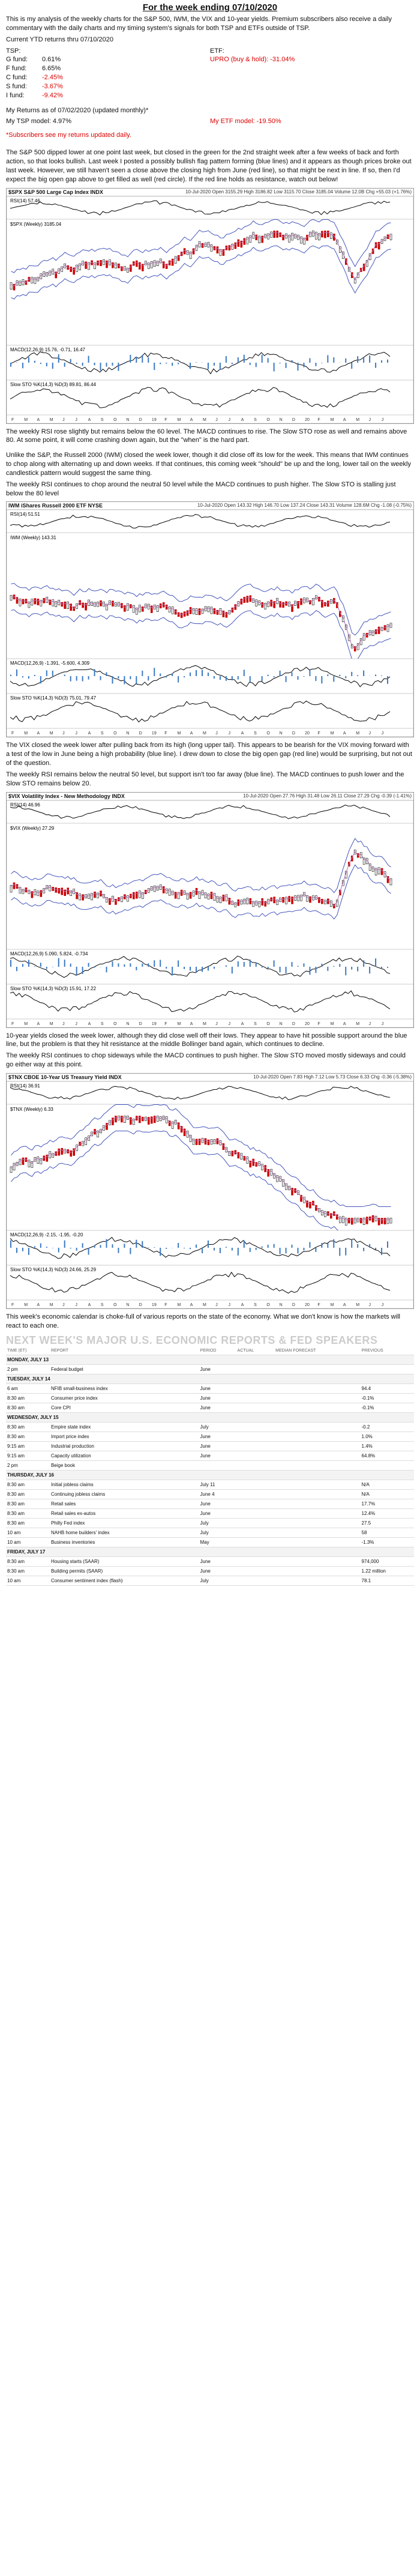 The width and height of the screenshot is (420, 2576). I want to click on table-cell: Initial jobless claims, so click(124, 1485).